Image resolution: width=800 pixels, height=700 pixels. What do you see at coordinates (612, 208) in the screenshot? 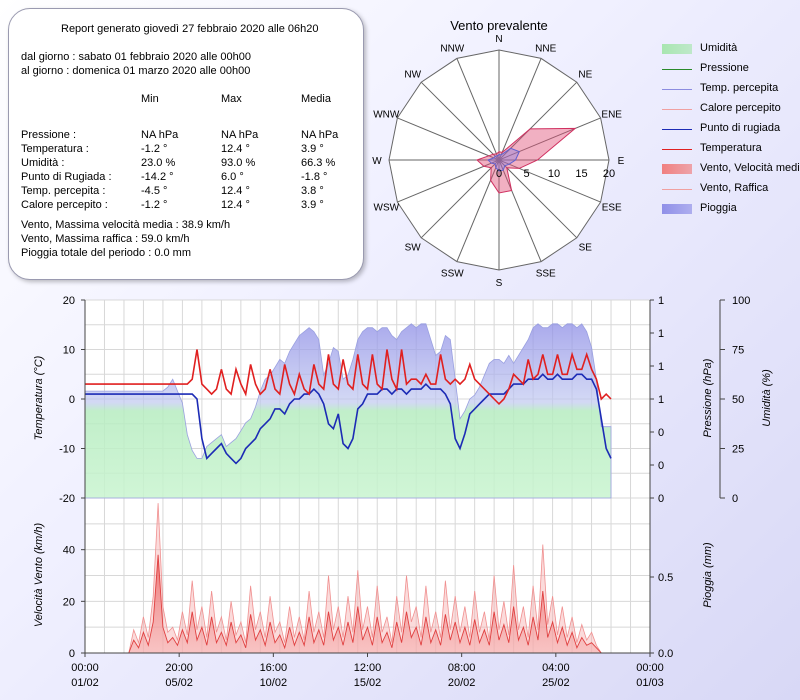
I see `rose-direction-label: ESE` at bounding box center [612, 208].